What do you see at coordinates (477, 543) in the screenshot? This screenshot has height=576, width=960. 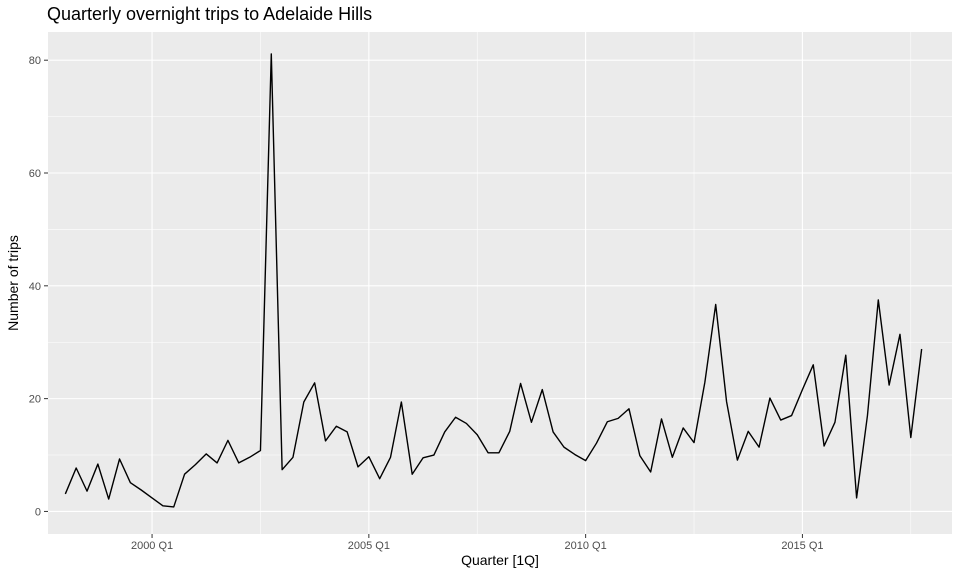 I see `x-axis: 2000 Q1 2005 Q1 2010 Q1 2015 Q1` at bounding box center [477, 543].